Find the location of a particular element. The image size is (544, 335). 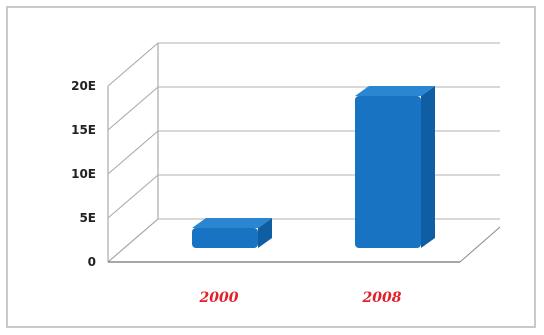

y-tick-label: 0 is located at coordinates (92, 262).